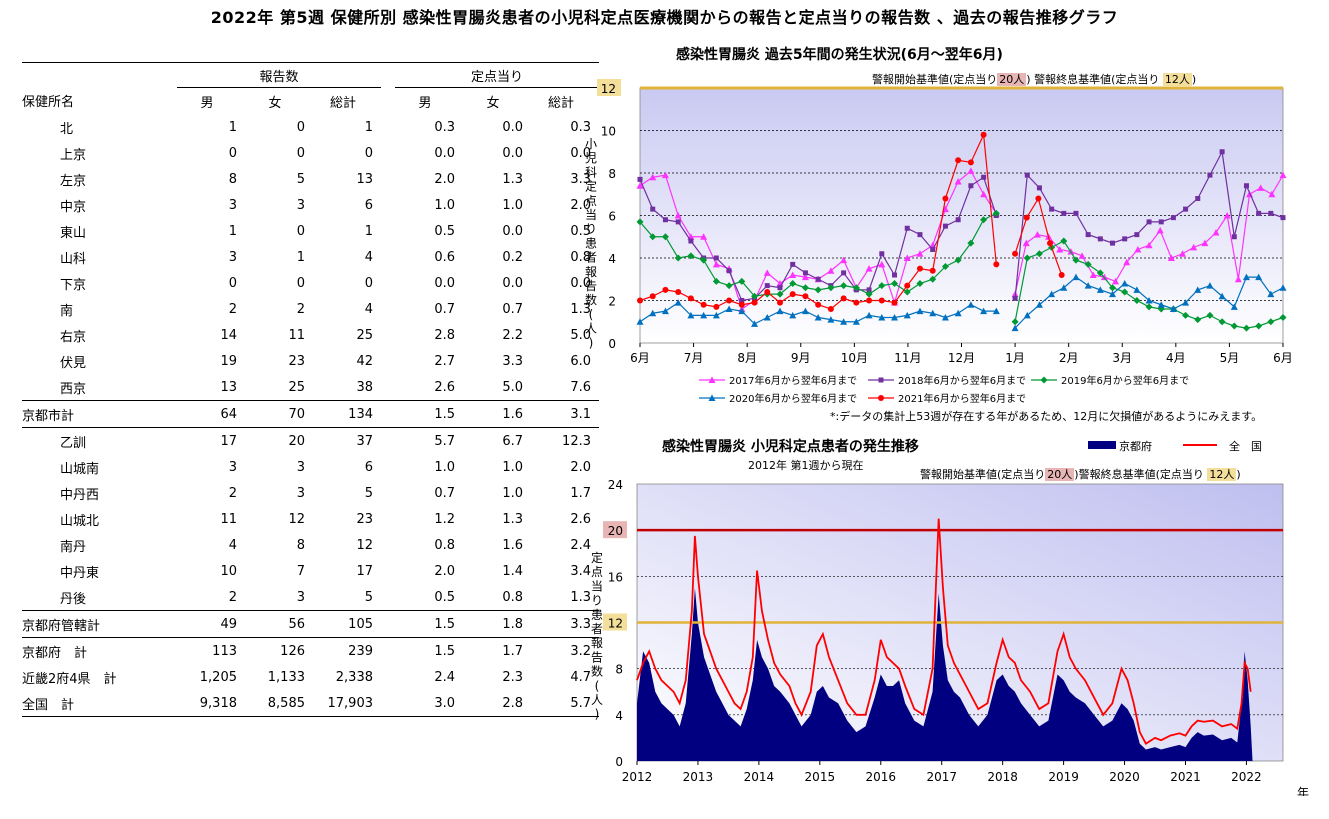 The width and height of the screenshot is (1329, 819). What do you see at coordinates (364, 519) in the screenshot?
I see `cell-value: 23` at bounding box center [364, 519].